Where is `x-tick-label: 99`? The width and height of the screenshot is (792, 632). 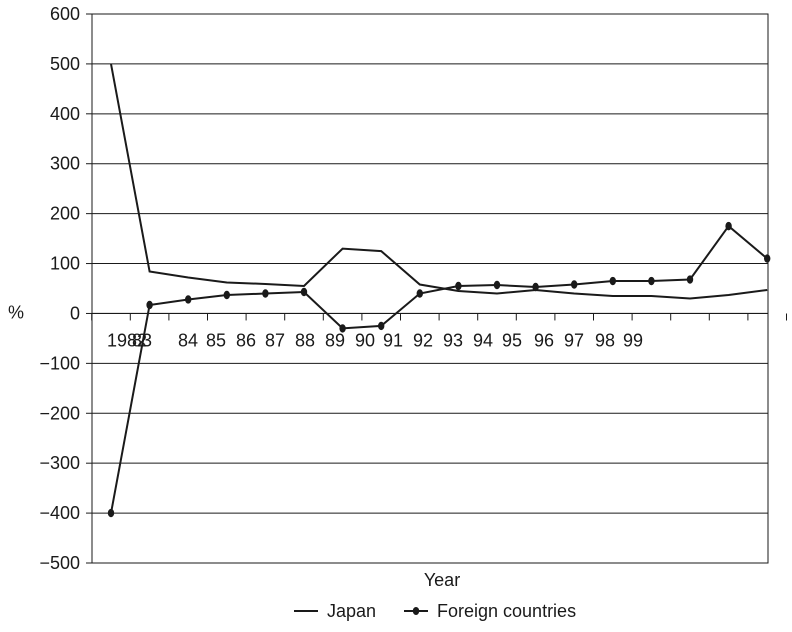 x-tick-label: 99 is located at coordinates (633, 340).